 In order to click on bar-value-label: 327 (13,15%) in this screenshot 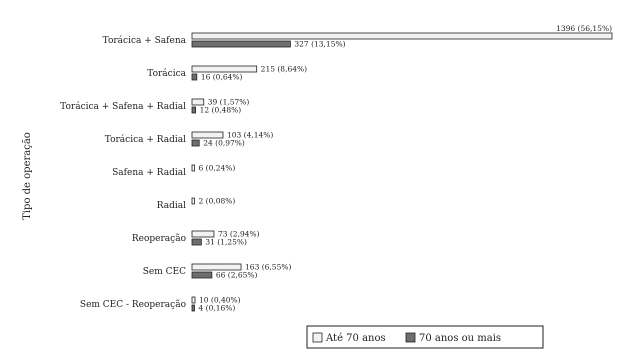, I will do `click(319, 44)`.